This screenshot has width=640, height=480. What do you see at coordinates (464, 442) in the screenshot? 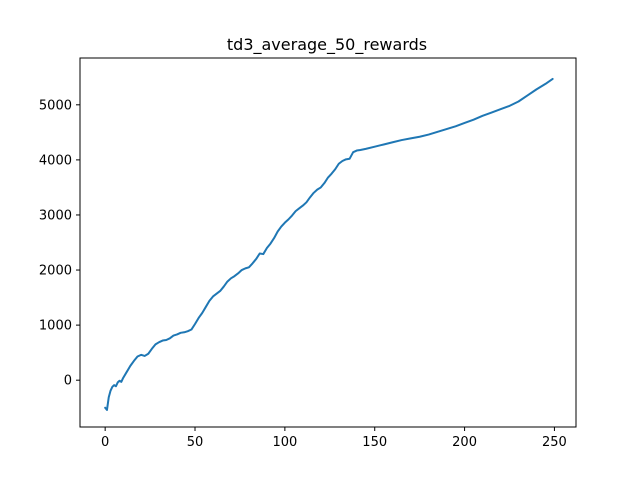
I see `x-tick-label: 200` at bounding box center [464, 442].